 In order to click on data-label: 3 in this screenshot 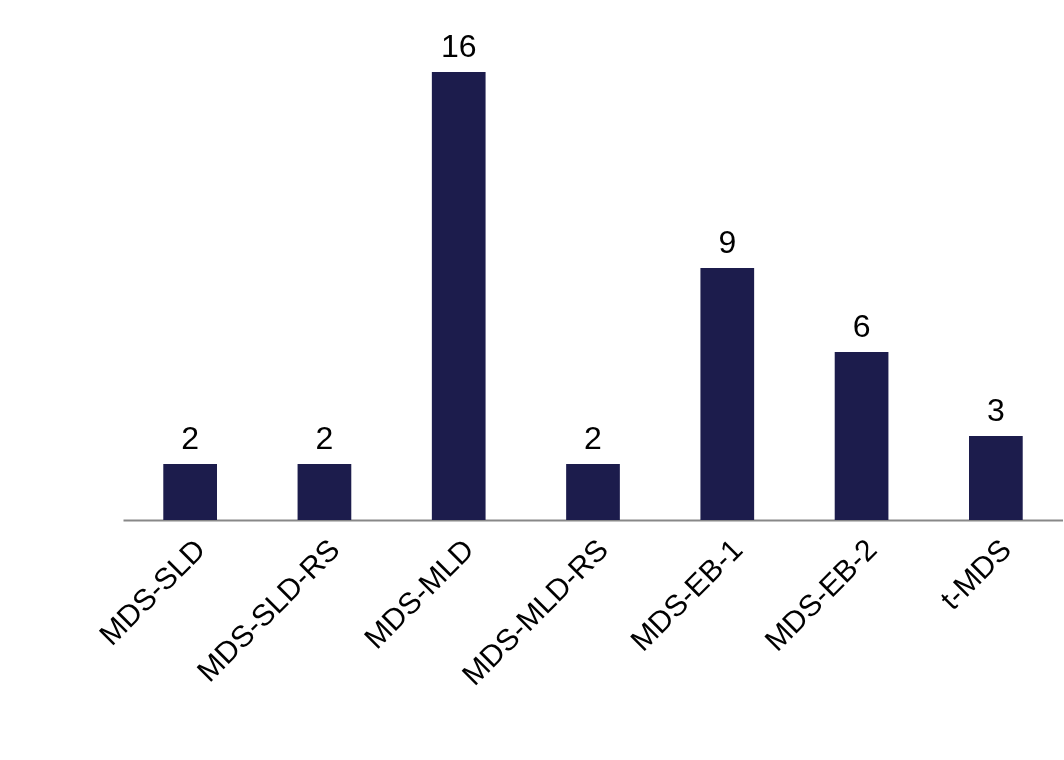, I will do `click(995, 410)`.